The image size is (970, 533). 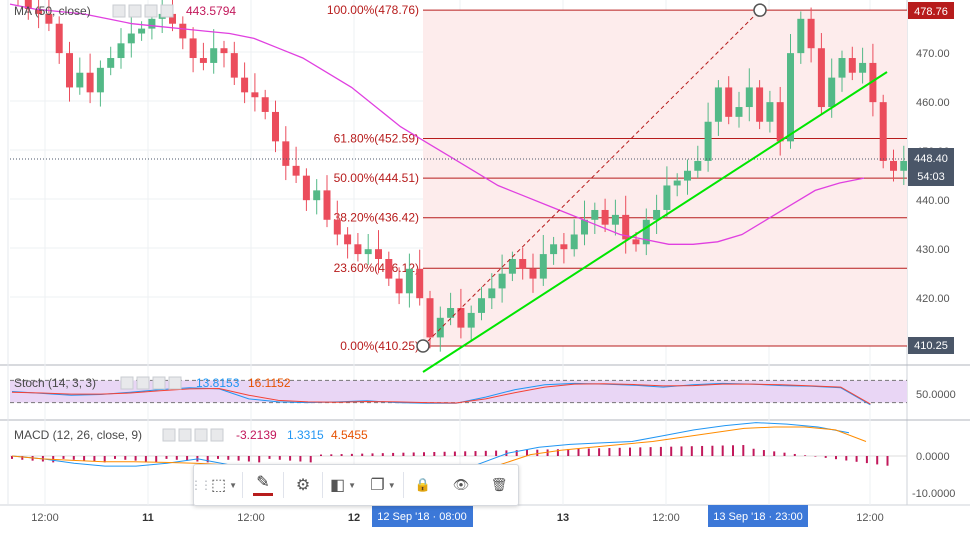 What do you see at coordinates (337, 485) in the screenshot?
I see `layers-icon: ◧` at bounding box center [337, 485].